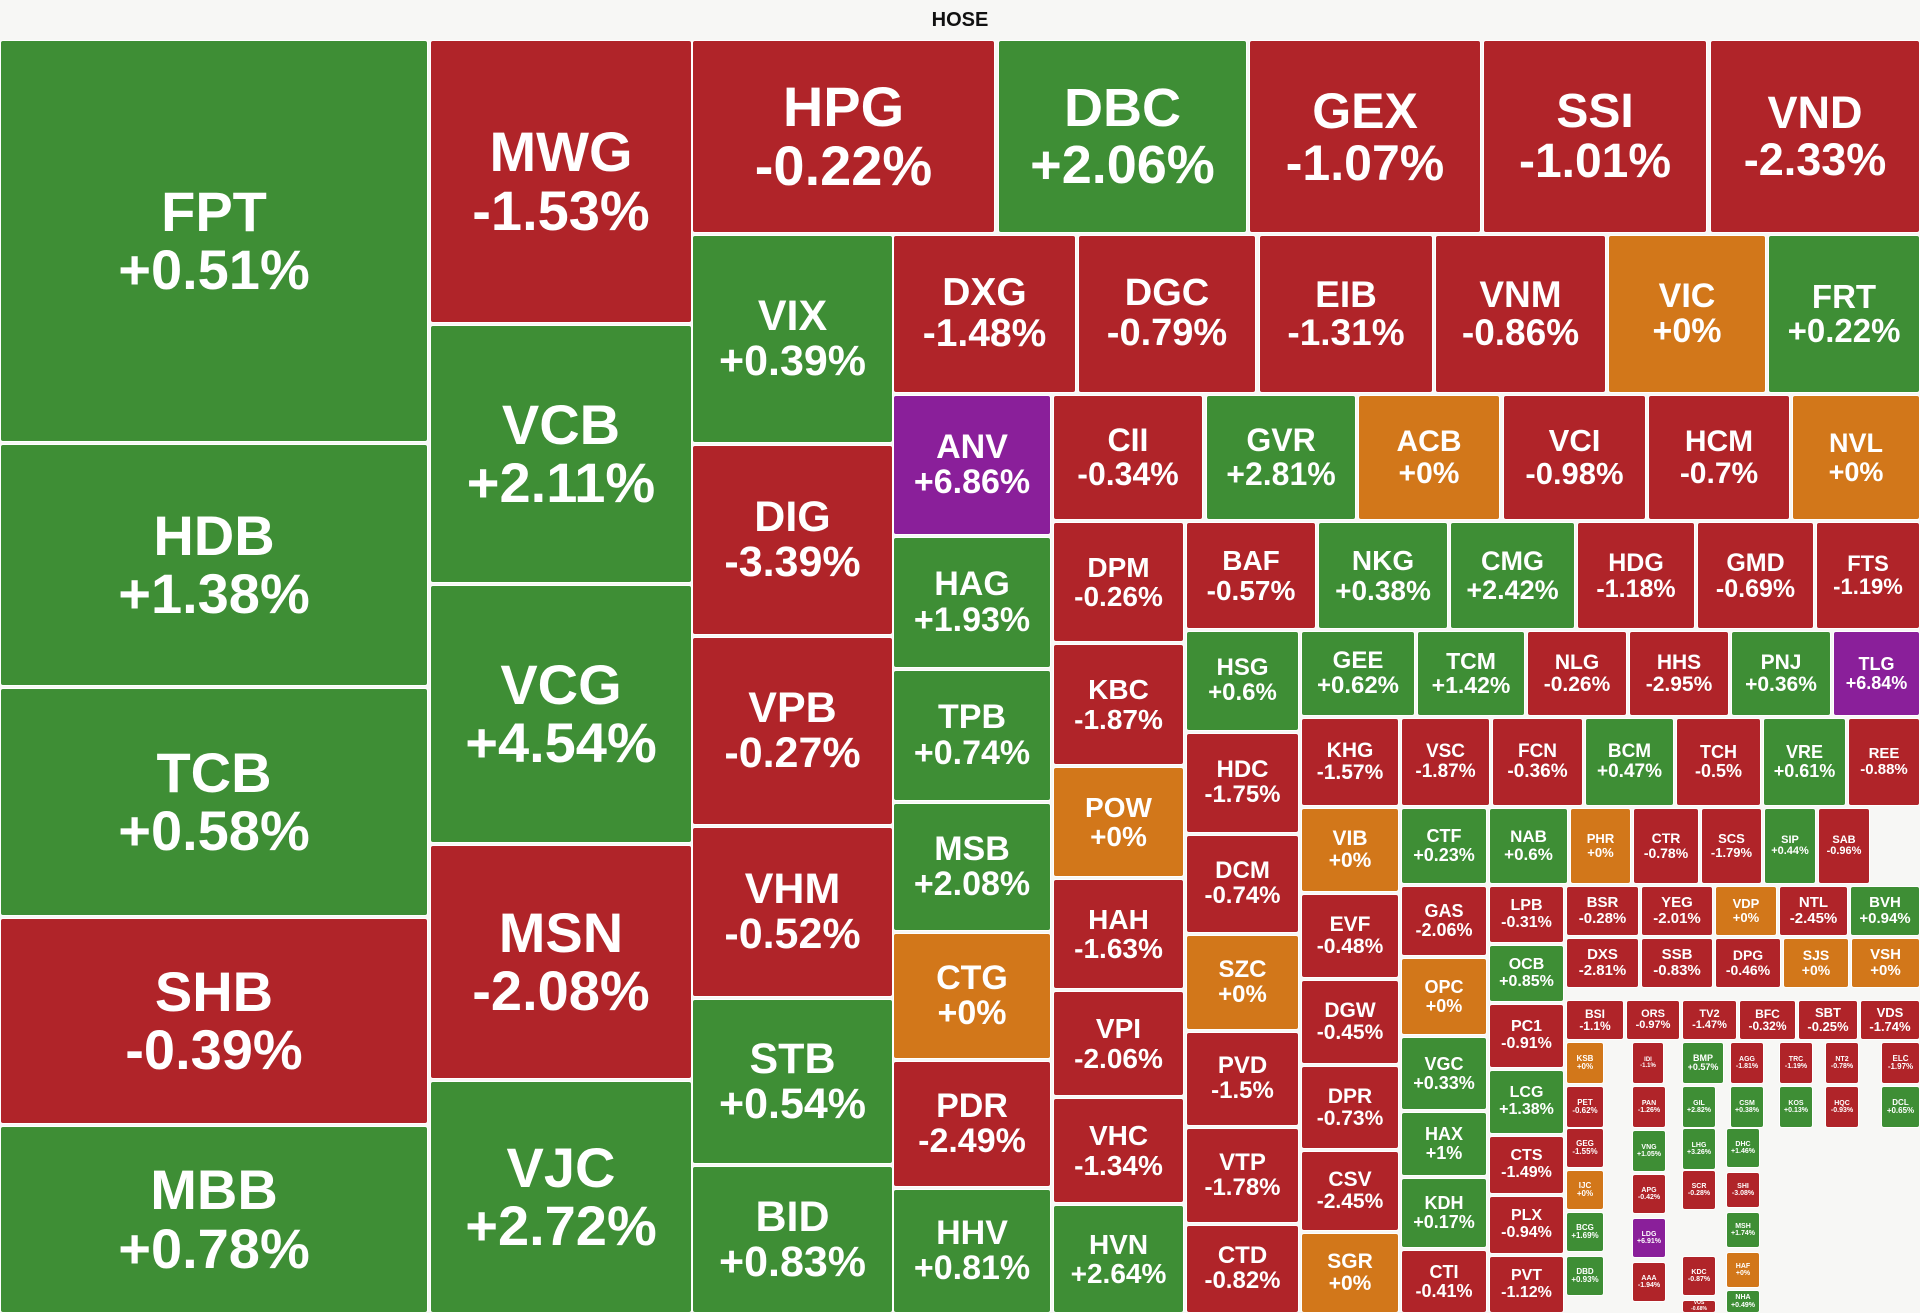 This screenshot has width=1920, height=1313. What do you see at coordinates (1444, 1281) in the screenshot?
I see `stock-tile-cti: CTI -0.41%` at bounding box center [1444, 1281].